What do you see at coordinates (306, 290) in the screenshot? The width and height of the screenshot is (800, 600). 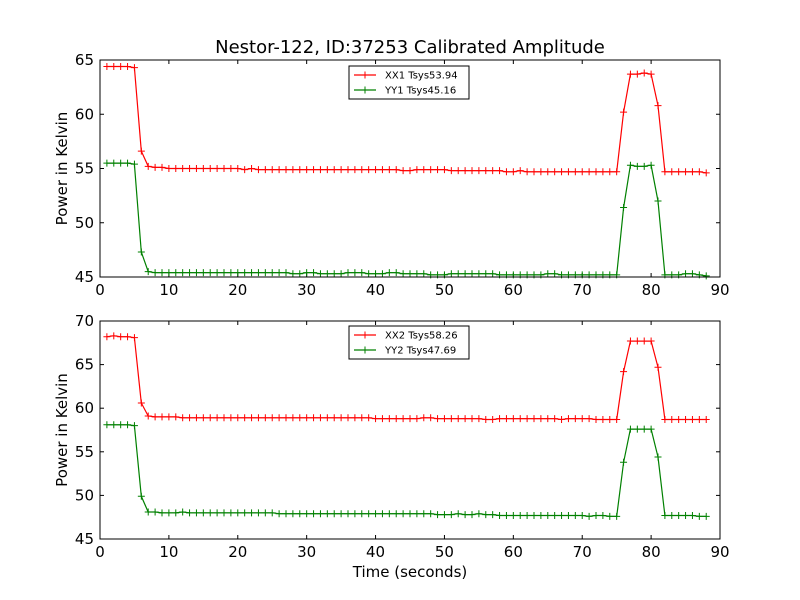 I see `x-tick-label: 30` at bounding box center [306, 290].